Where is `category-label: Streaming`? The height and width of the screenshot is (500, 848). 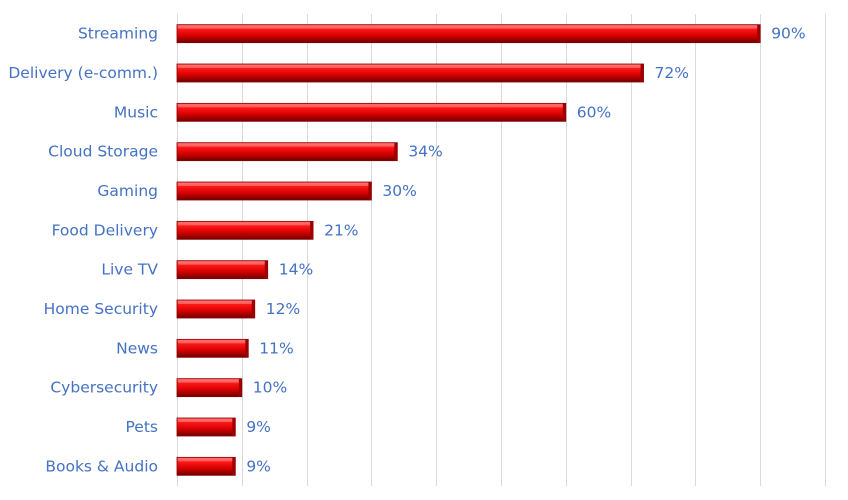 category-label: Streaming is located at coordinates (118, 34).